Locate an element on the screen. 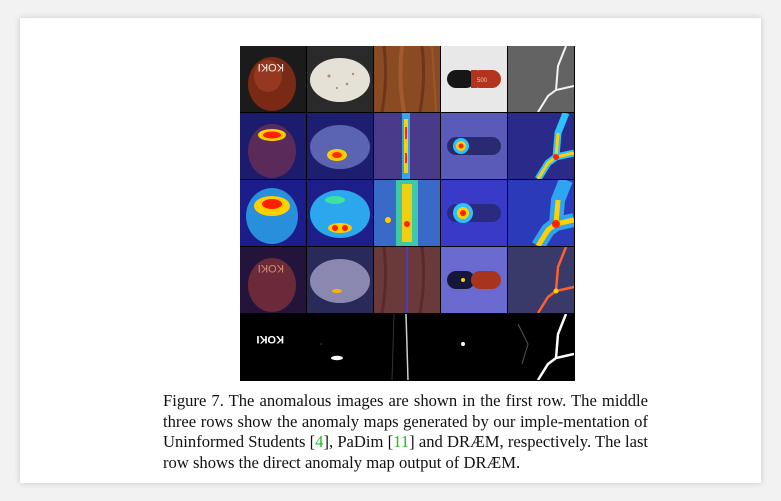  map-us-crack is located at coordinates (541, 146).